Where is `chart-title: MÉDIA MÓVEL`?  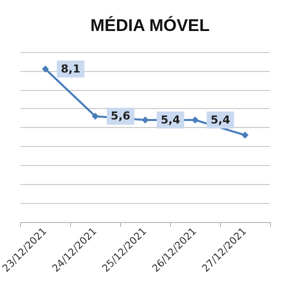 chart-title: MÉDIA MÓVEL is located at coordinates (150, 25).